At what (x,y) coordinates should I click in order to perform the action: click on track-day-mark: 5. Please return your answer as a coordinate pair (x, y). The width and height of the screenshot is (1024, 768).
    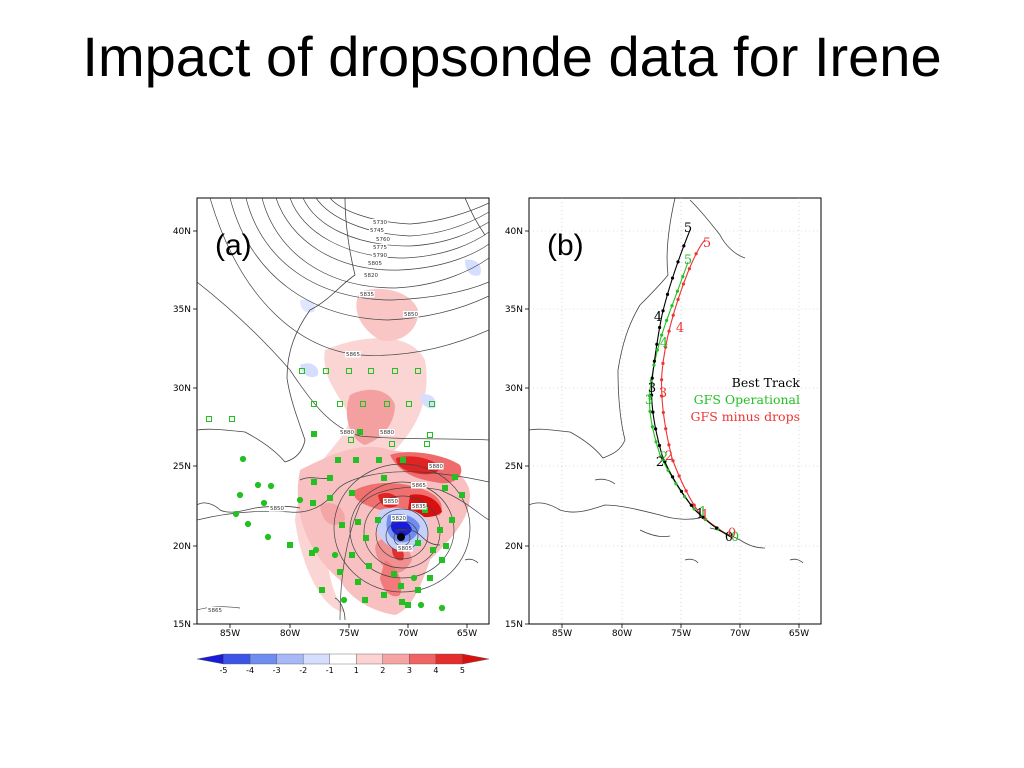
    Looking at the image, I should click on (688, 260).